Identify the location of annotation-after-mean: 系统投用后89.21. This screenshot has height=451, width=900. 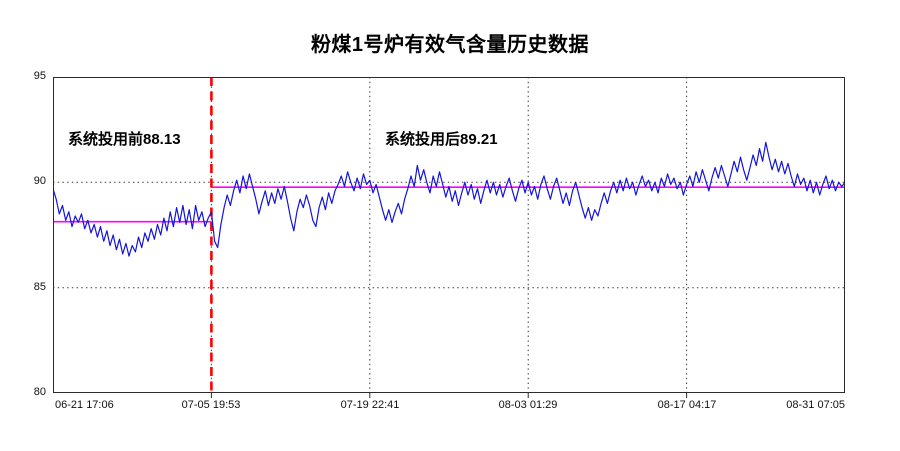
(441, 139).